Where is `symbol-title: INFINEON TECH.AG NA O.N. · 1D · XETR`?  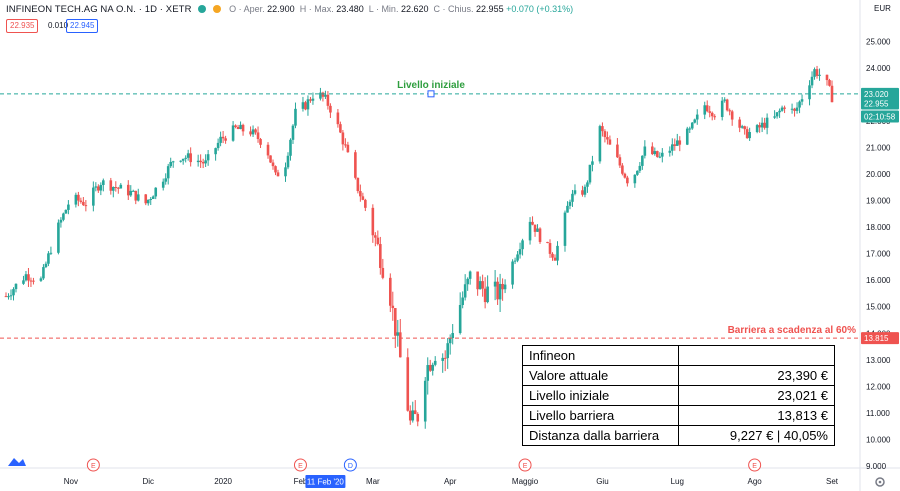 symbol-title: INFINEON TECH.AG NA O.N. · 1D · XETR is located at coordinates (99, 9).